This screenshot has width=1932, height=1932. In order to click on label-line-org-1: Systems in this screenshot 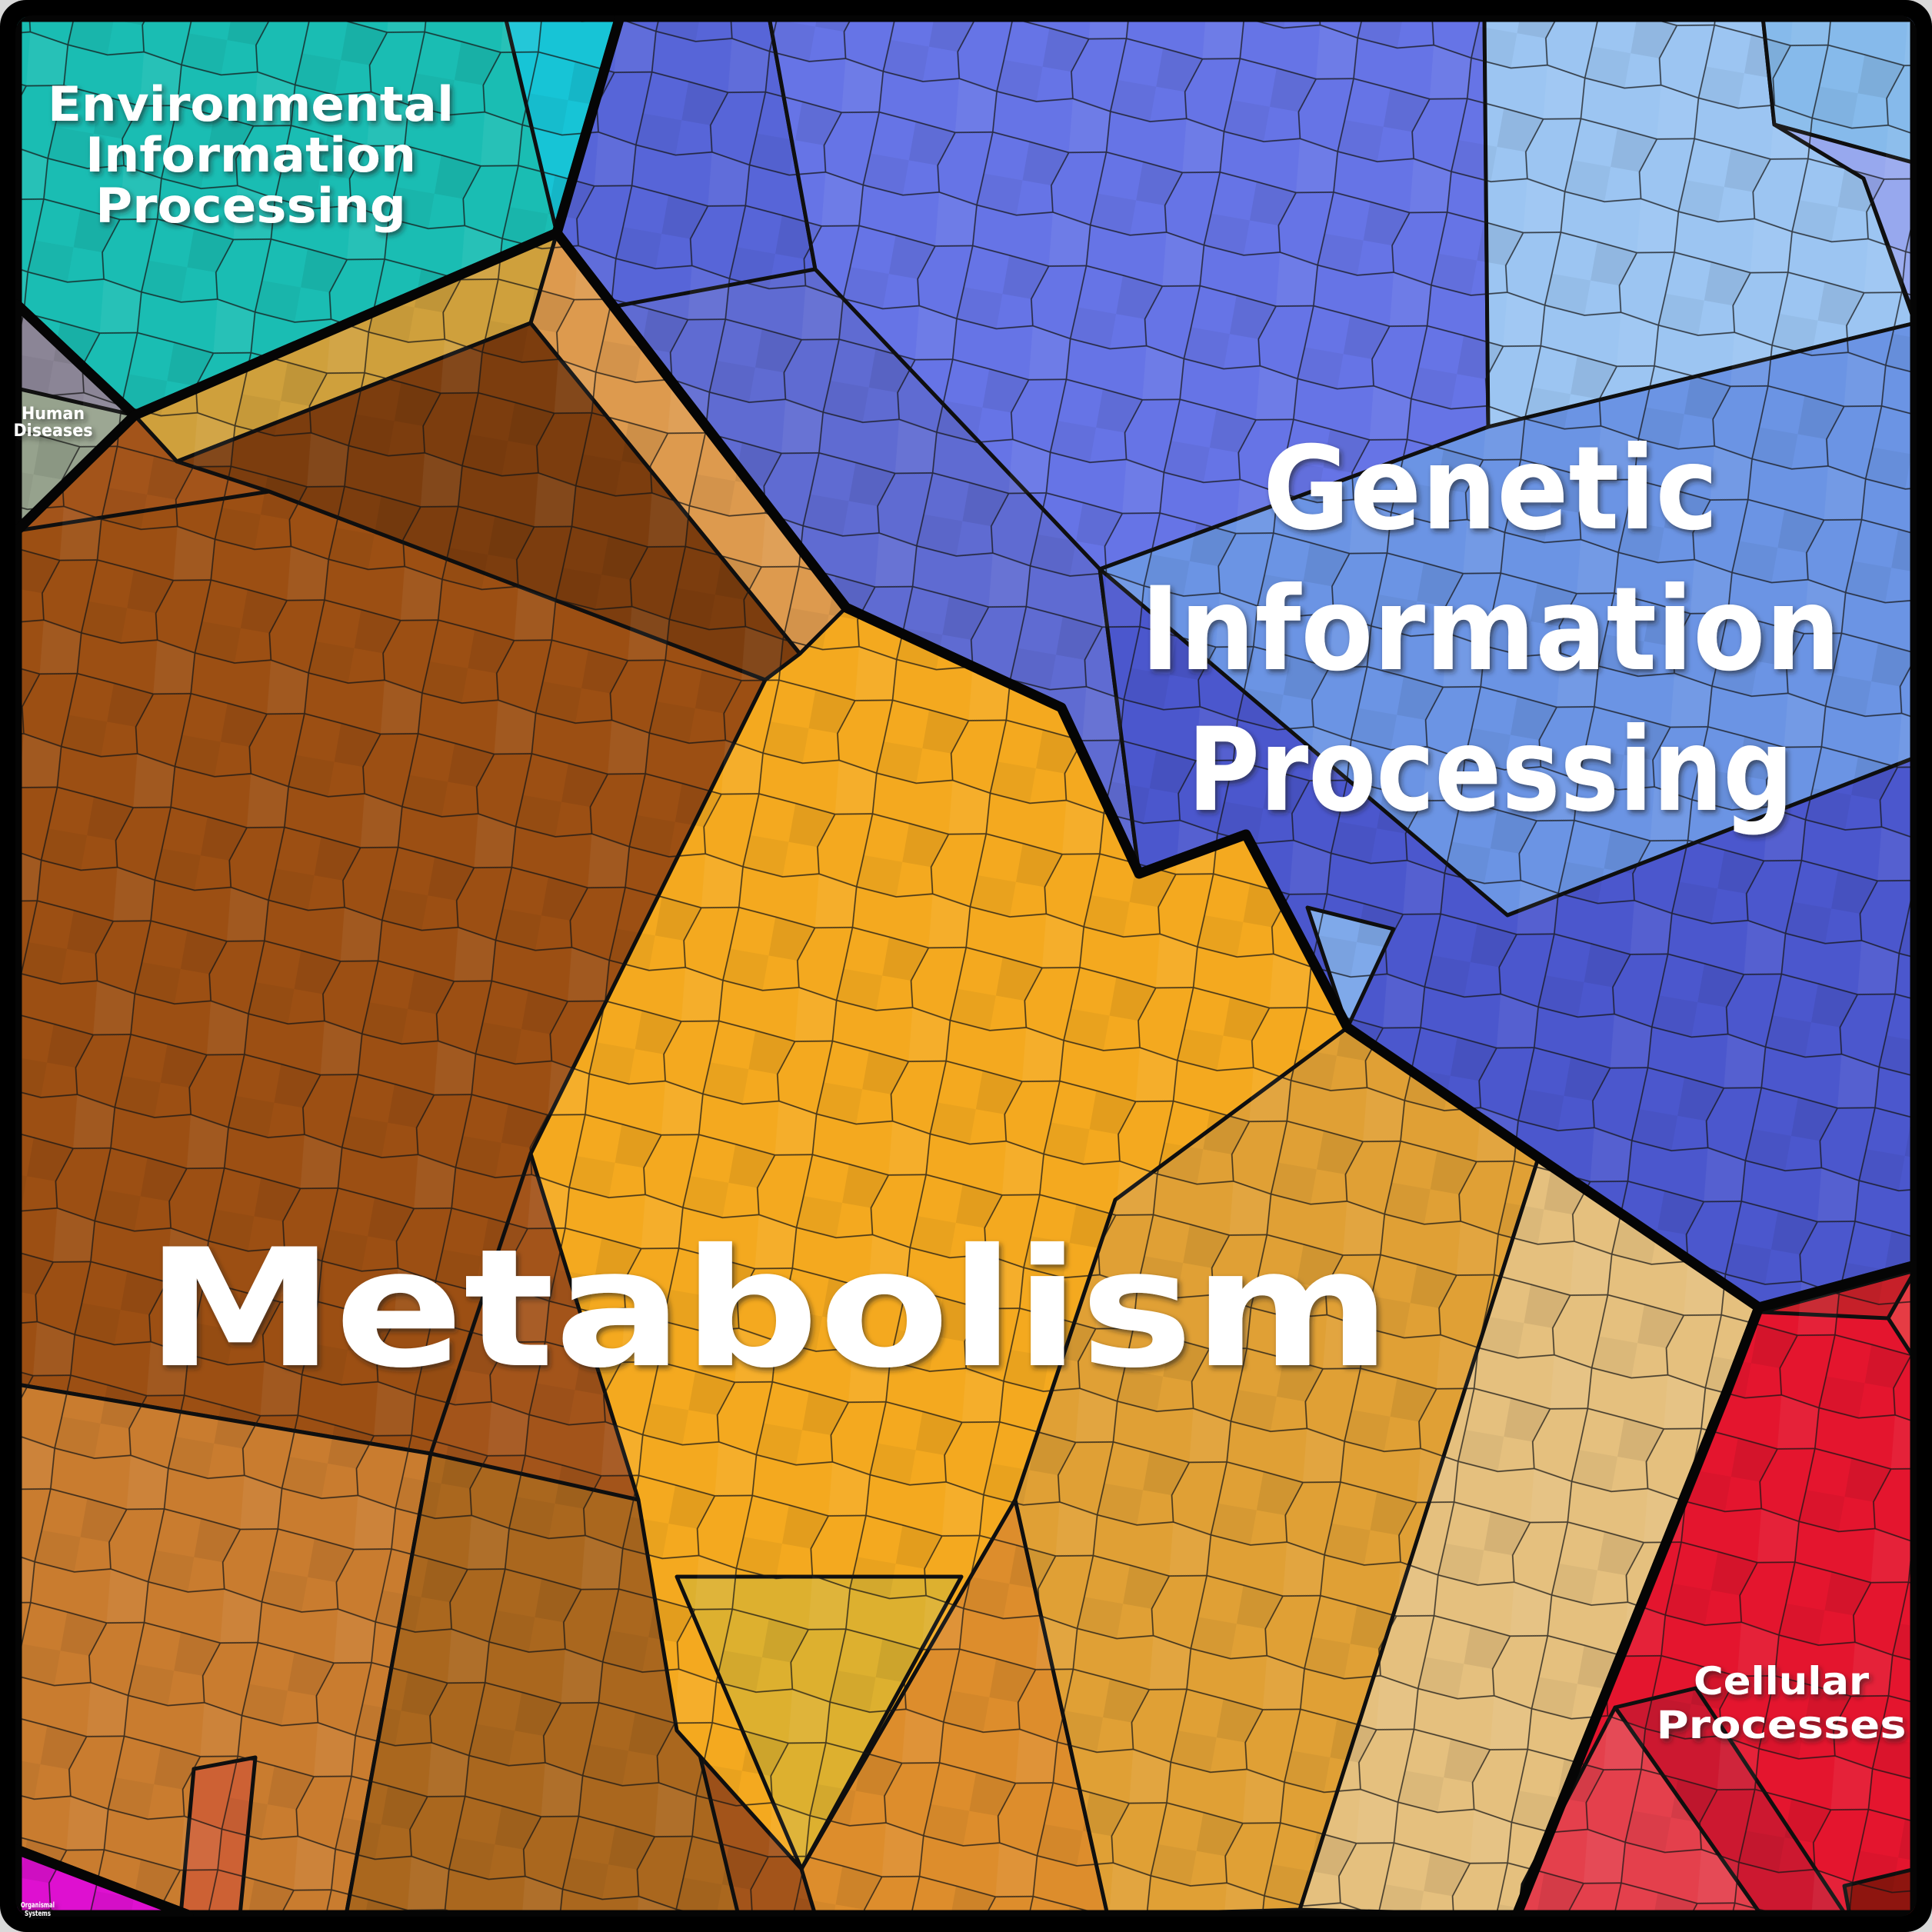, I will do `click(38, 1914)`.